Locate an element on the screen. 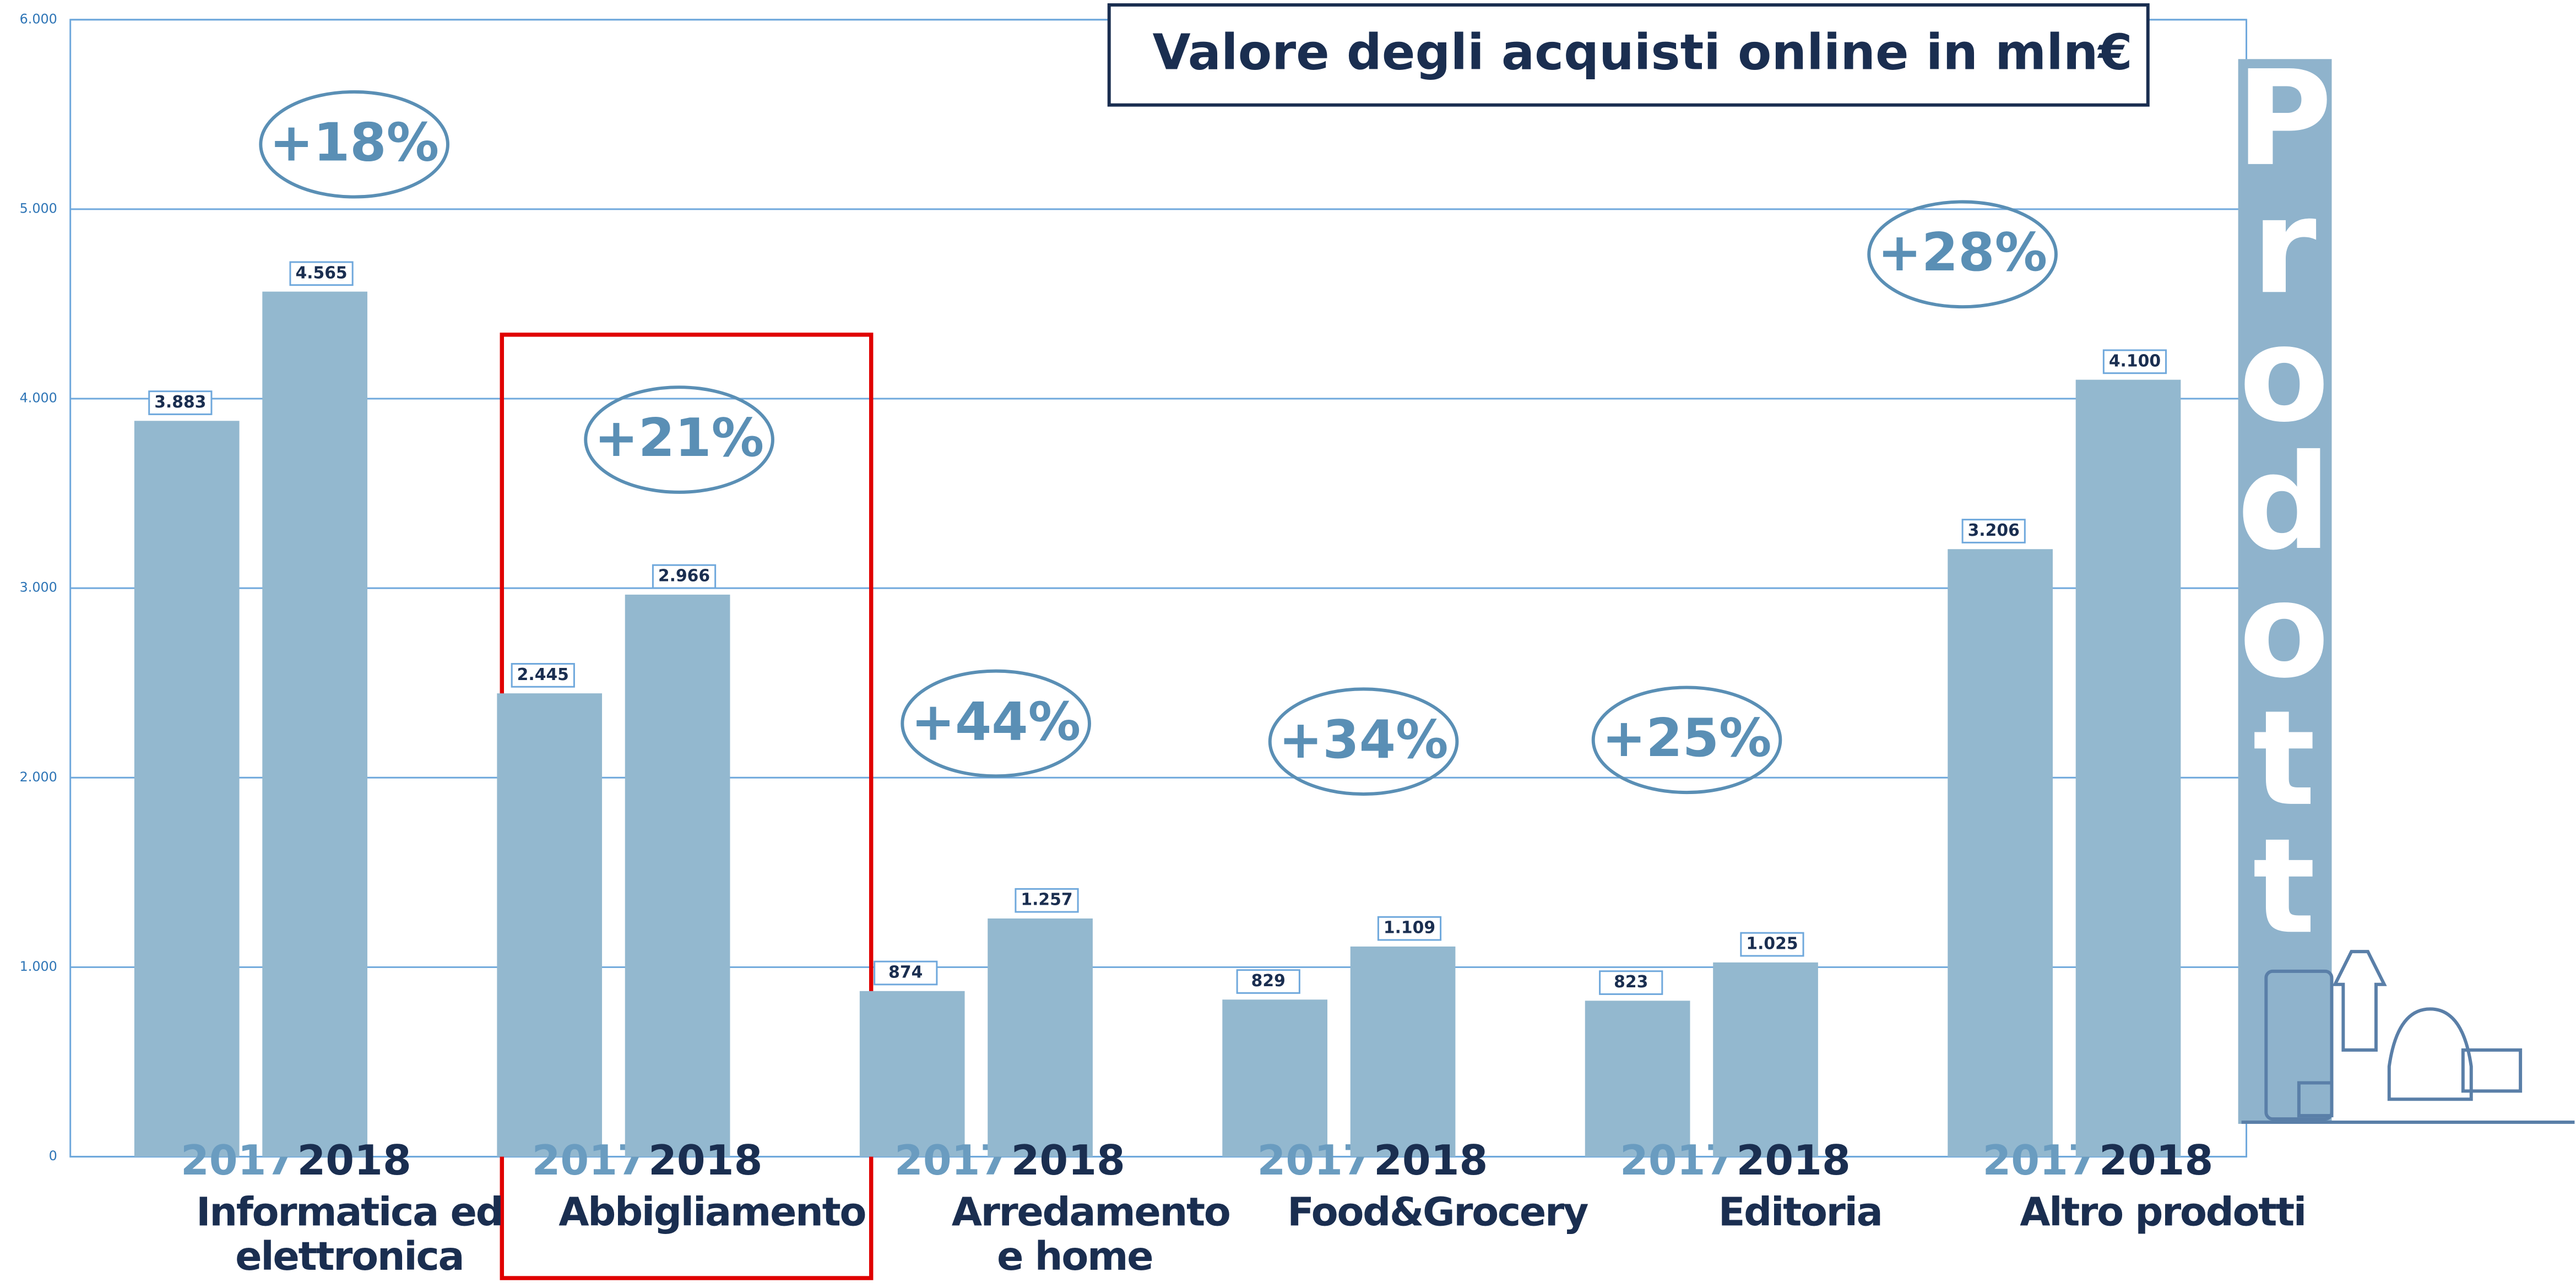 The height and width of the screenshot is (1283, 2576). category-label-box: Food&Grocery is located at coordinates (1437, 1213).